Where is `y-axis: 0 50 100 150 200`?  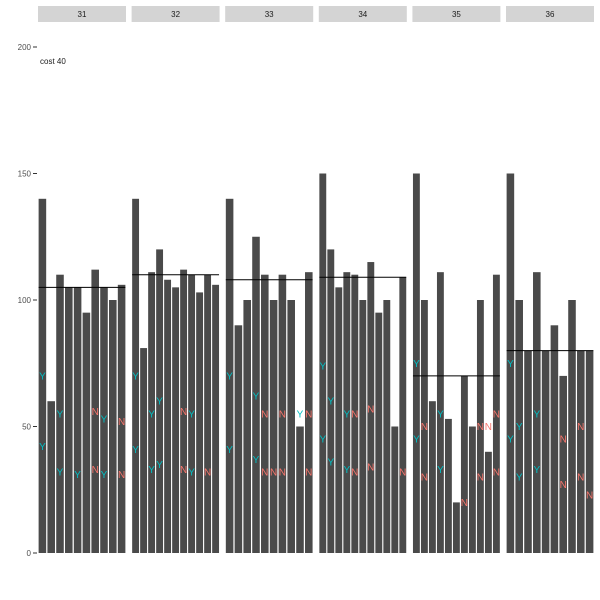
y-axis: 0 50 100 150 200 is located at coordinates (27, 300).